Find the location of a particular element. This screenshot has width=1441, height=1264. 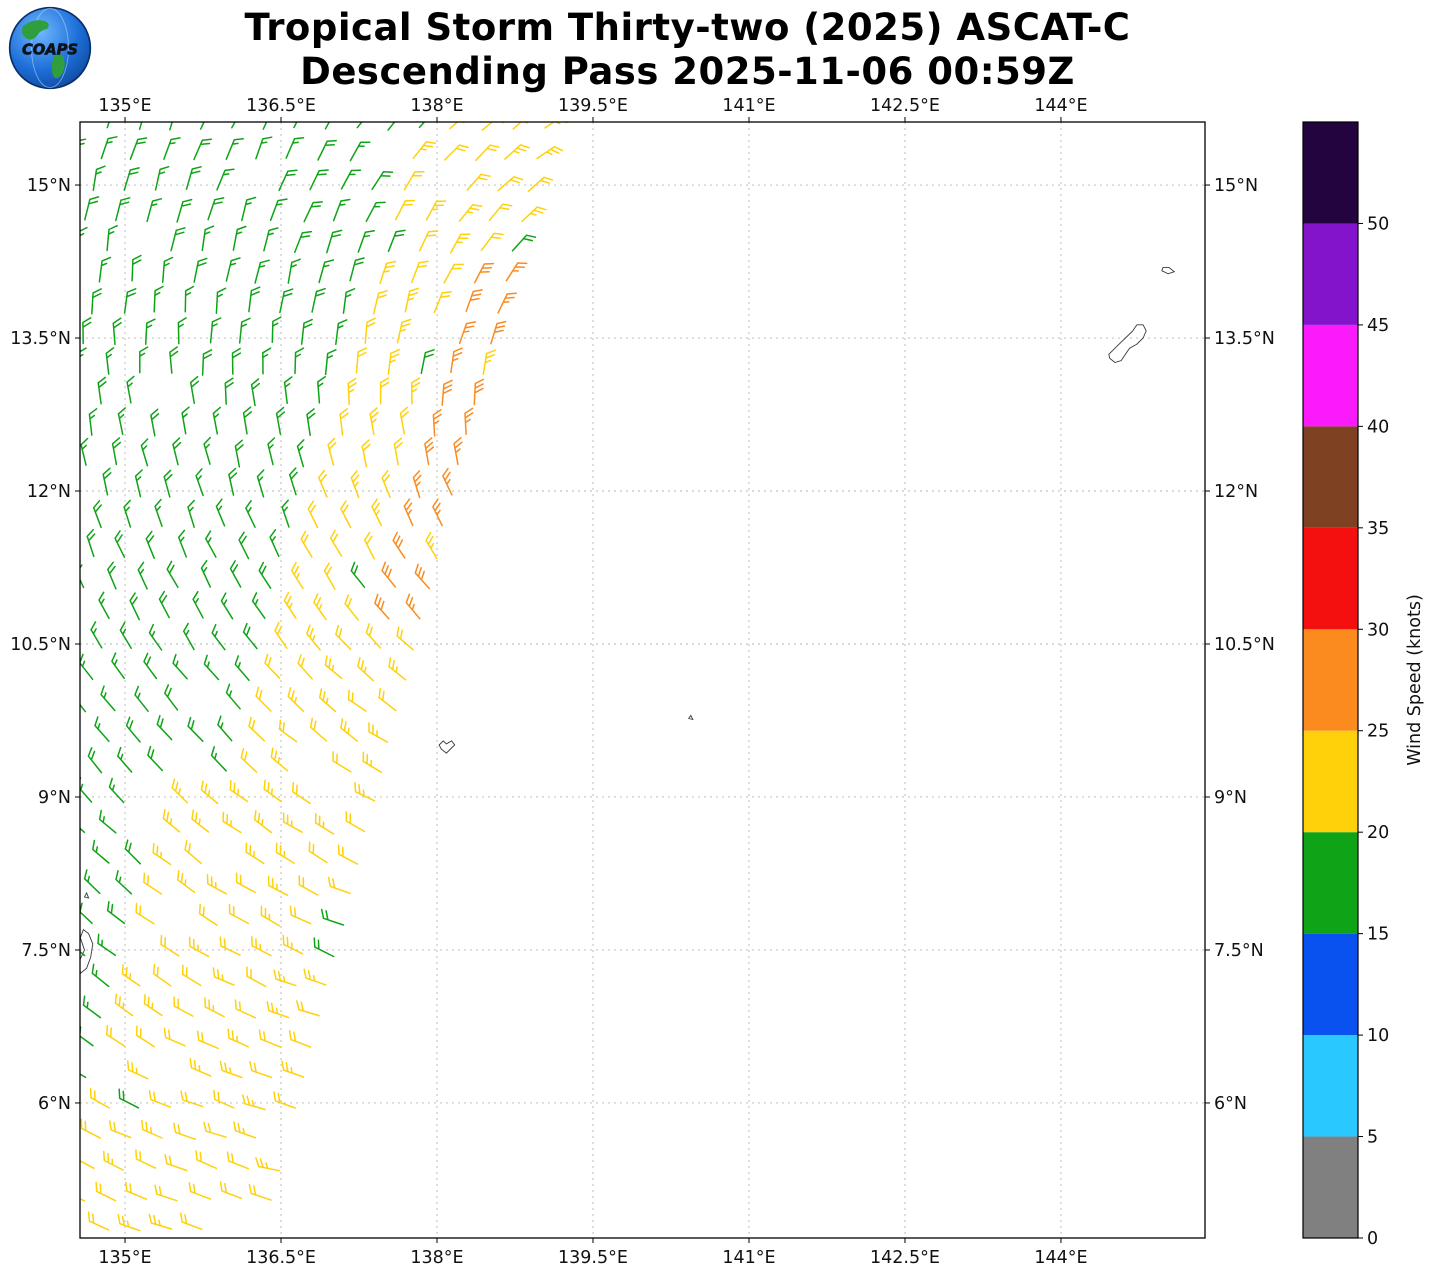

island-rota is located at coordinates (1168, 271).